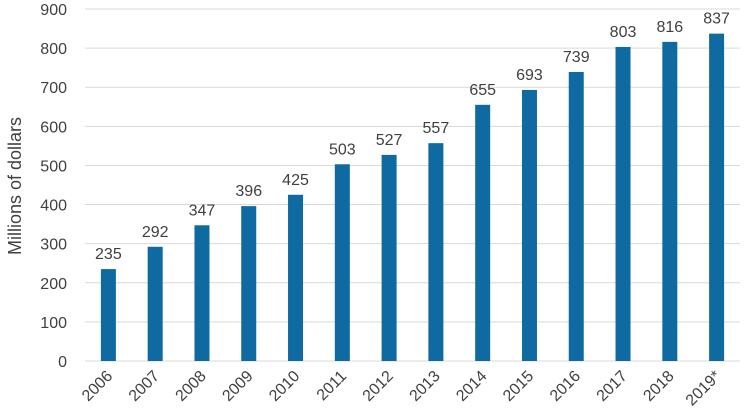 The image size is (750, 410). I want to click on data-label: 235, so click(108, 254).